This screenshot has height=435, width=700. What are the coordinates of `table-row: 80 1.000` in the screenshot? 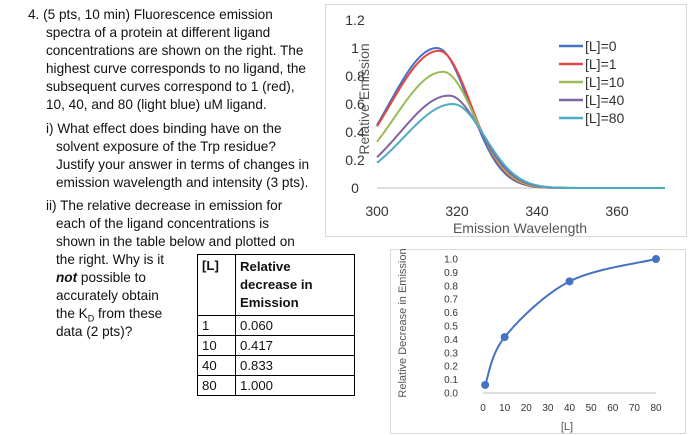 It's located at (276, 385).